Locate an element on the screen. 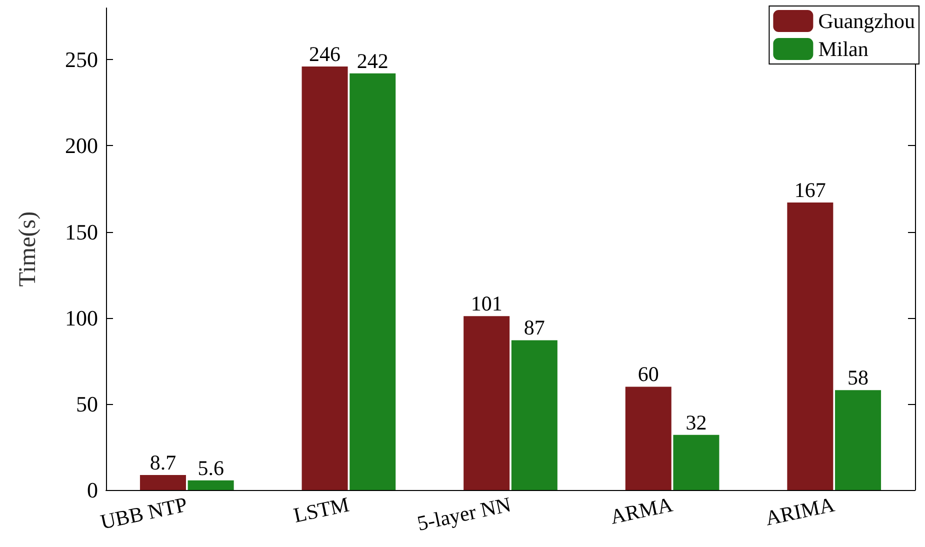  legend-label: Milan is located at coordinates (843, 49).